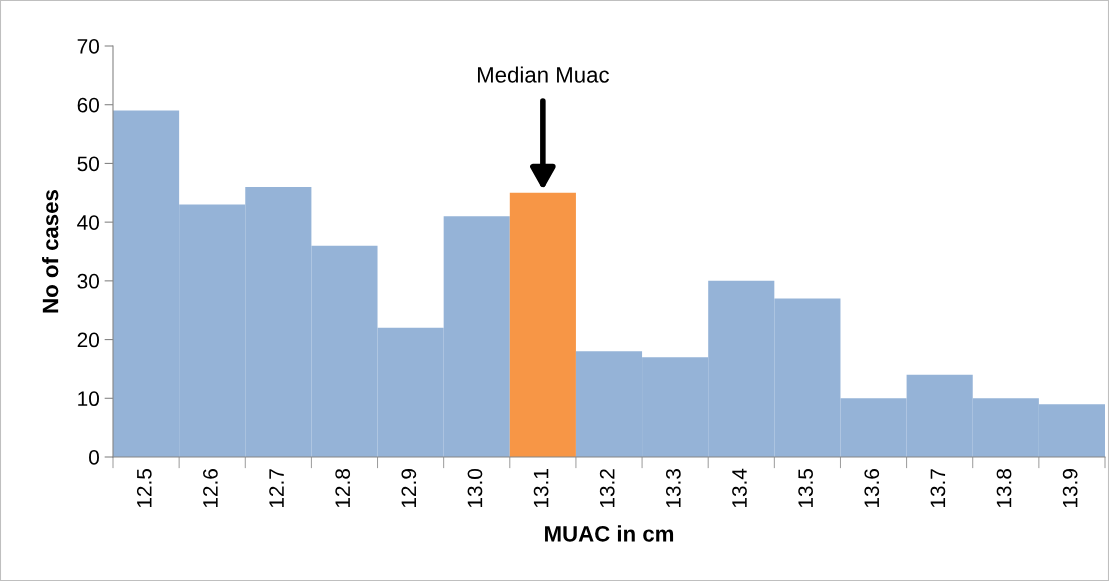  Describe the element at coordinates (1070, 488) in the screenshot. I see `x-tick-label: 13.9` at that location.